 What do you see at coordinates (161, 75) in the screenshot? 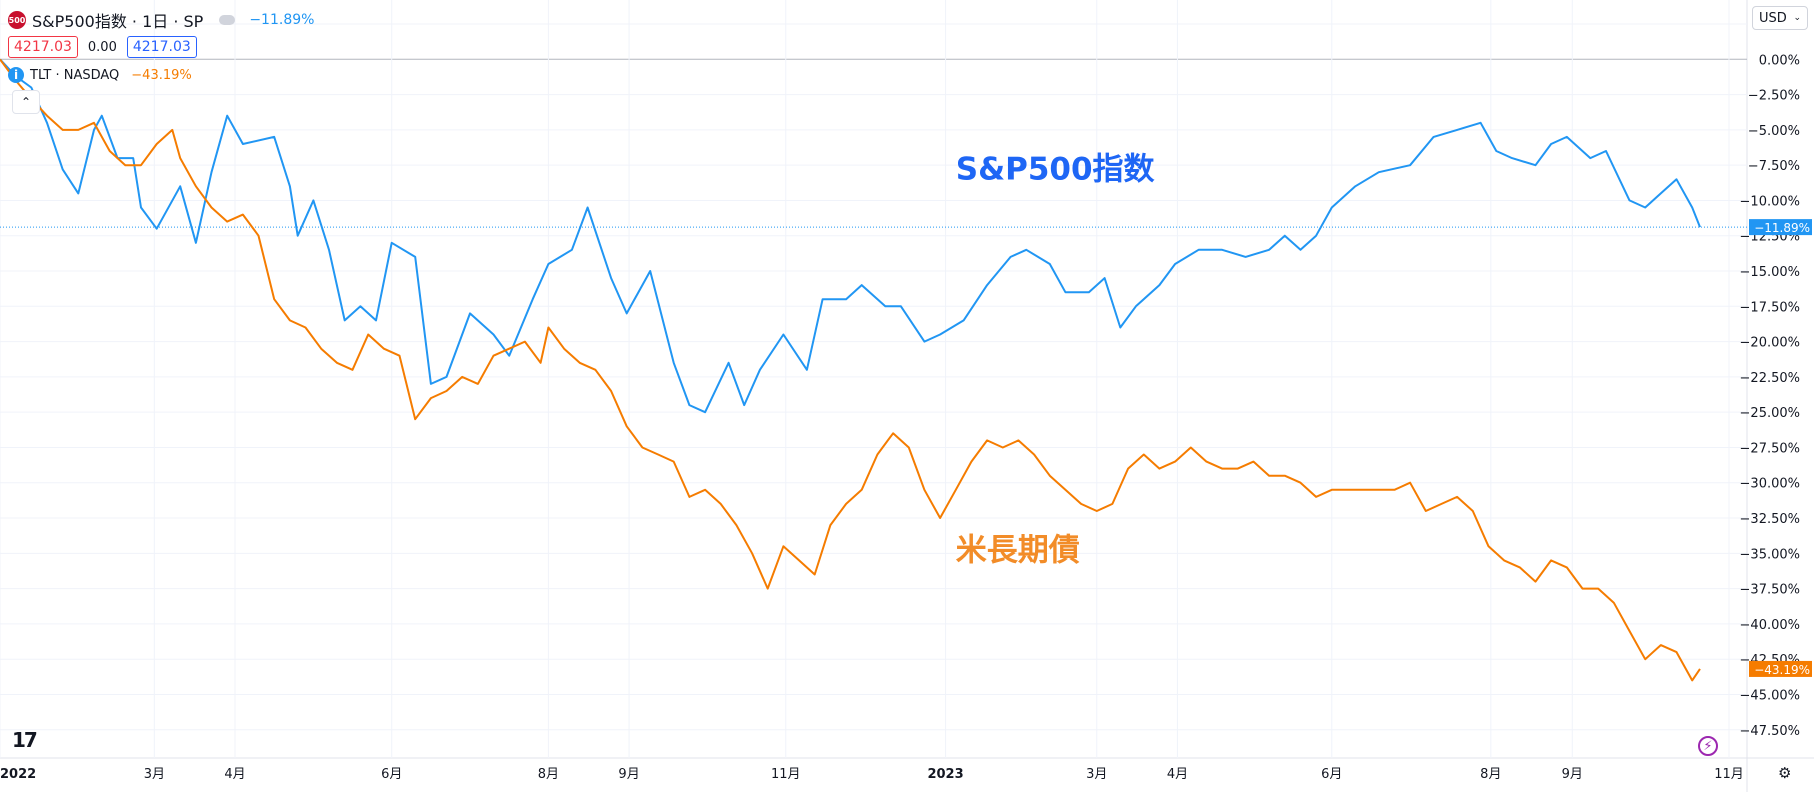
I see `compare-change: −43.19%` at bounding box center [161, 75].